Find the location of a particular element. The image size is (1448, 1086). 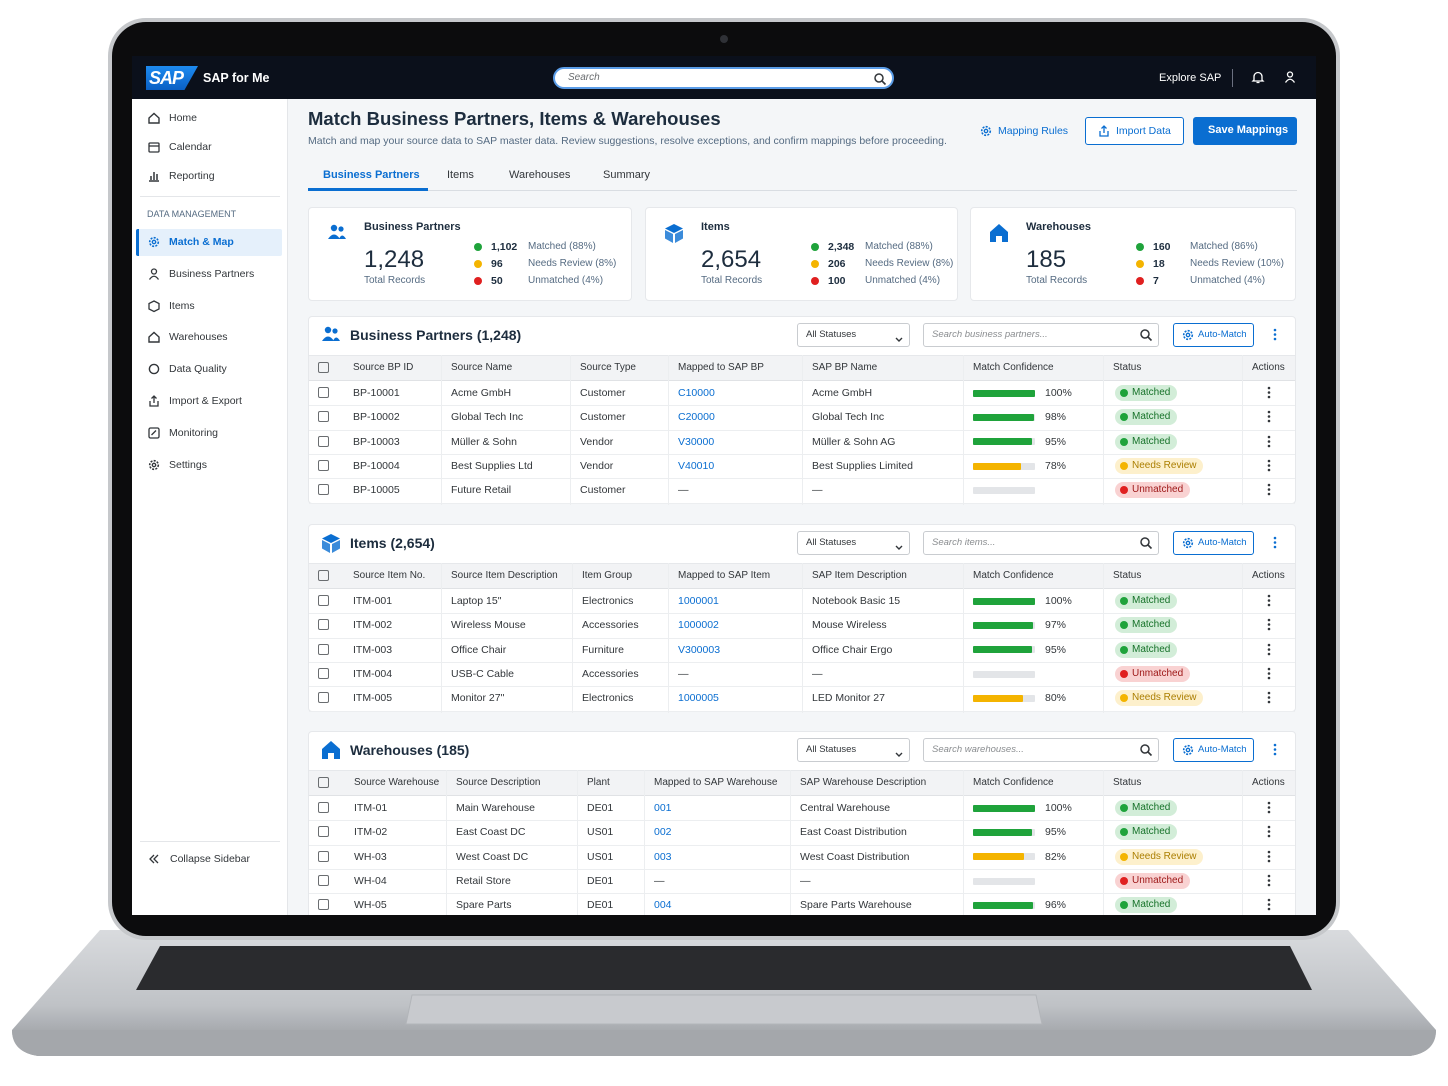

cell: Best Supplies Ltd is located at coordinates (492, 466).